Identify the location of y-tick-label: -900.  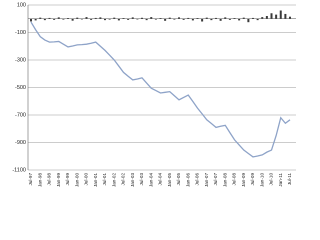
(20, 143).